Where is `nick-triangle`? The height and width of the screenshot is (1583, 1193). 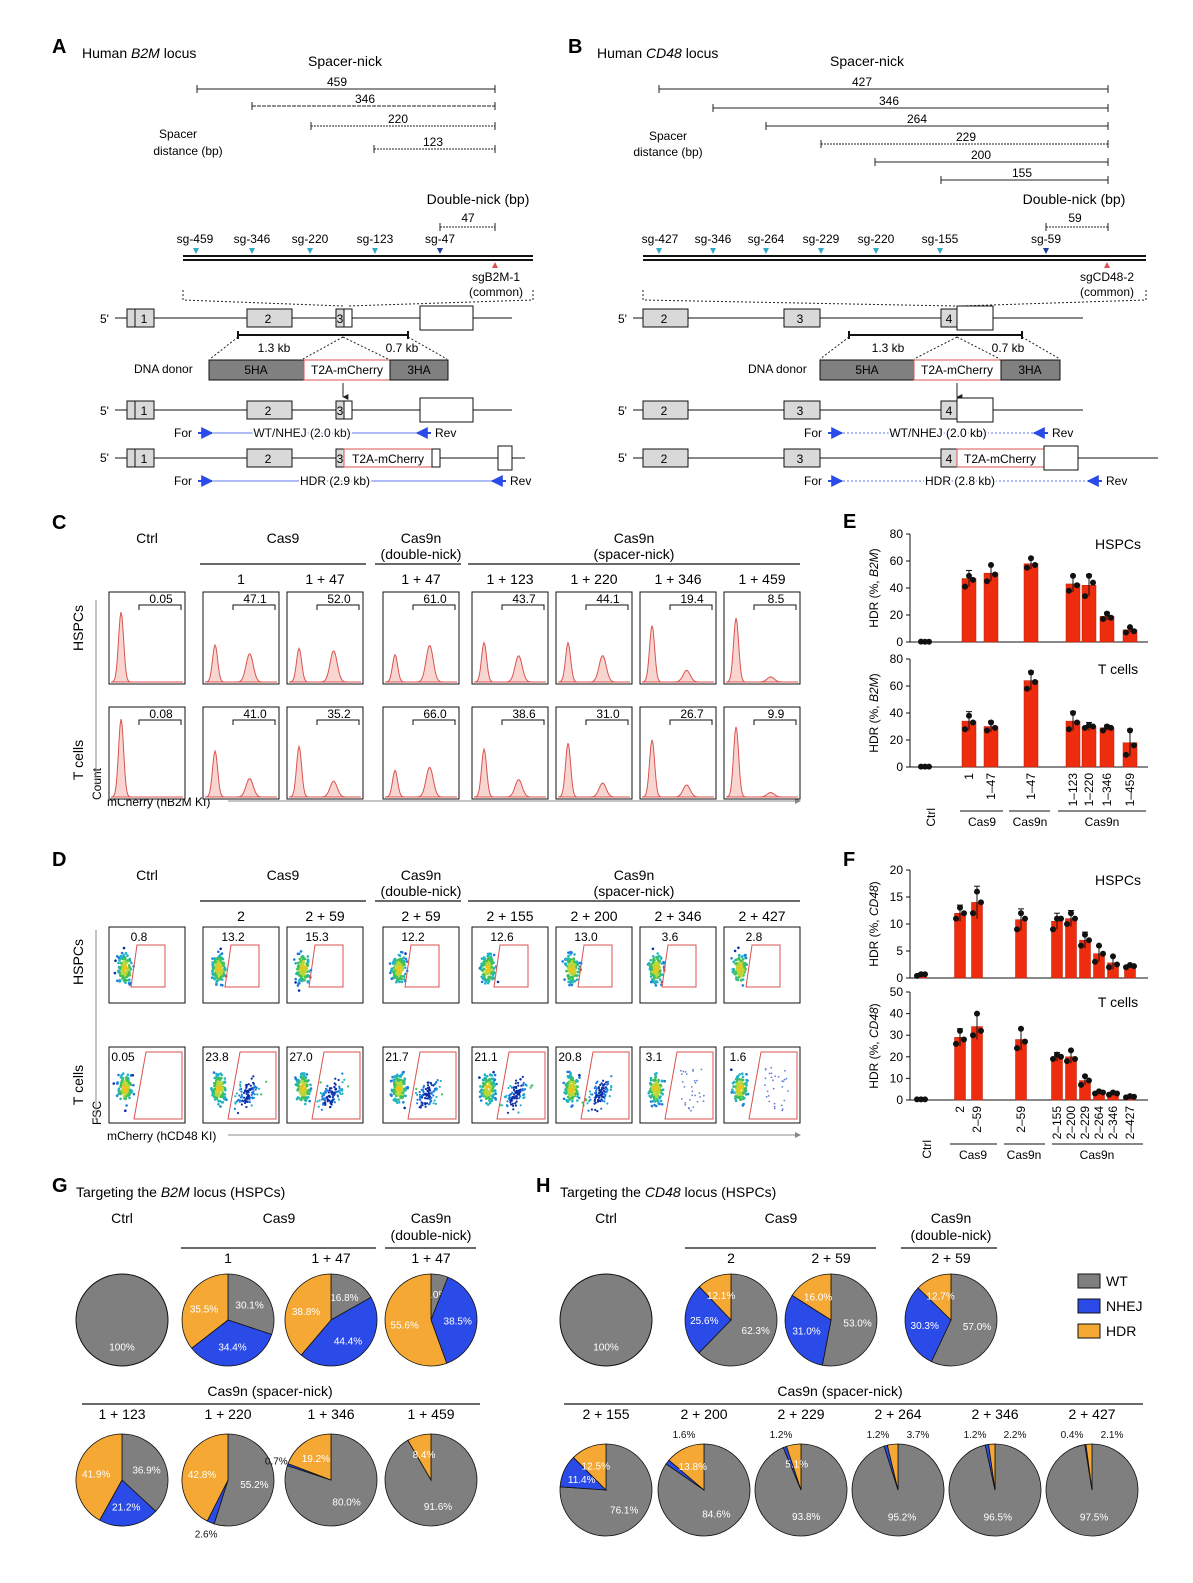
nick-triangle is located at coordinates (1046, 251).